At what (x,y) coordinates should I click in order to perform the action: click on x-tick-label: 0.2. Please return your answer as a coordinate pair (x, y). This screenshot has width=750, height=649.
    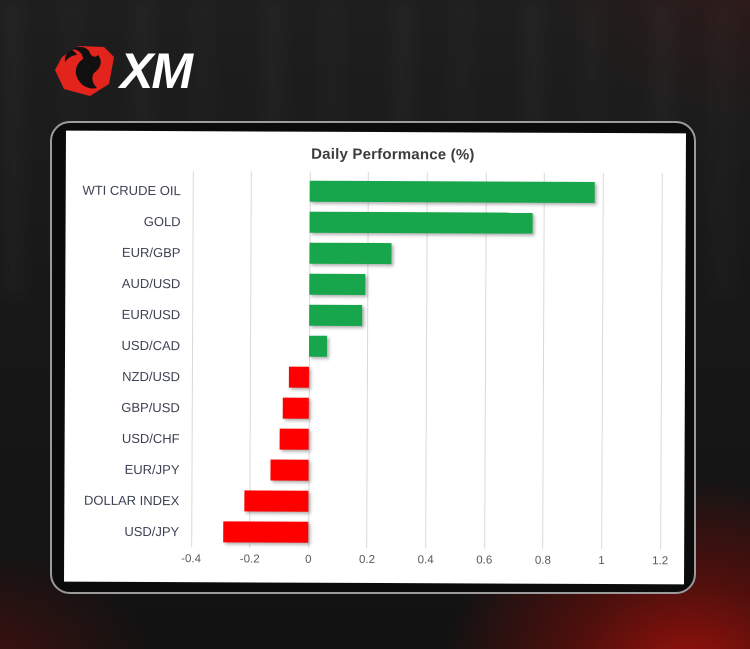
    Looking at the image, I should click on (367, 560).